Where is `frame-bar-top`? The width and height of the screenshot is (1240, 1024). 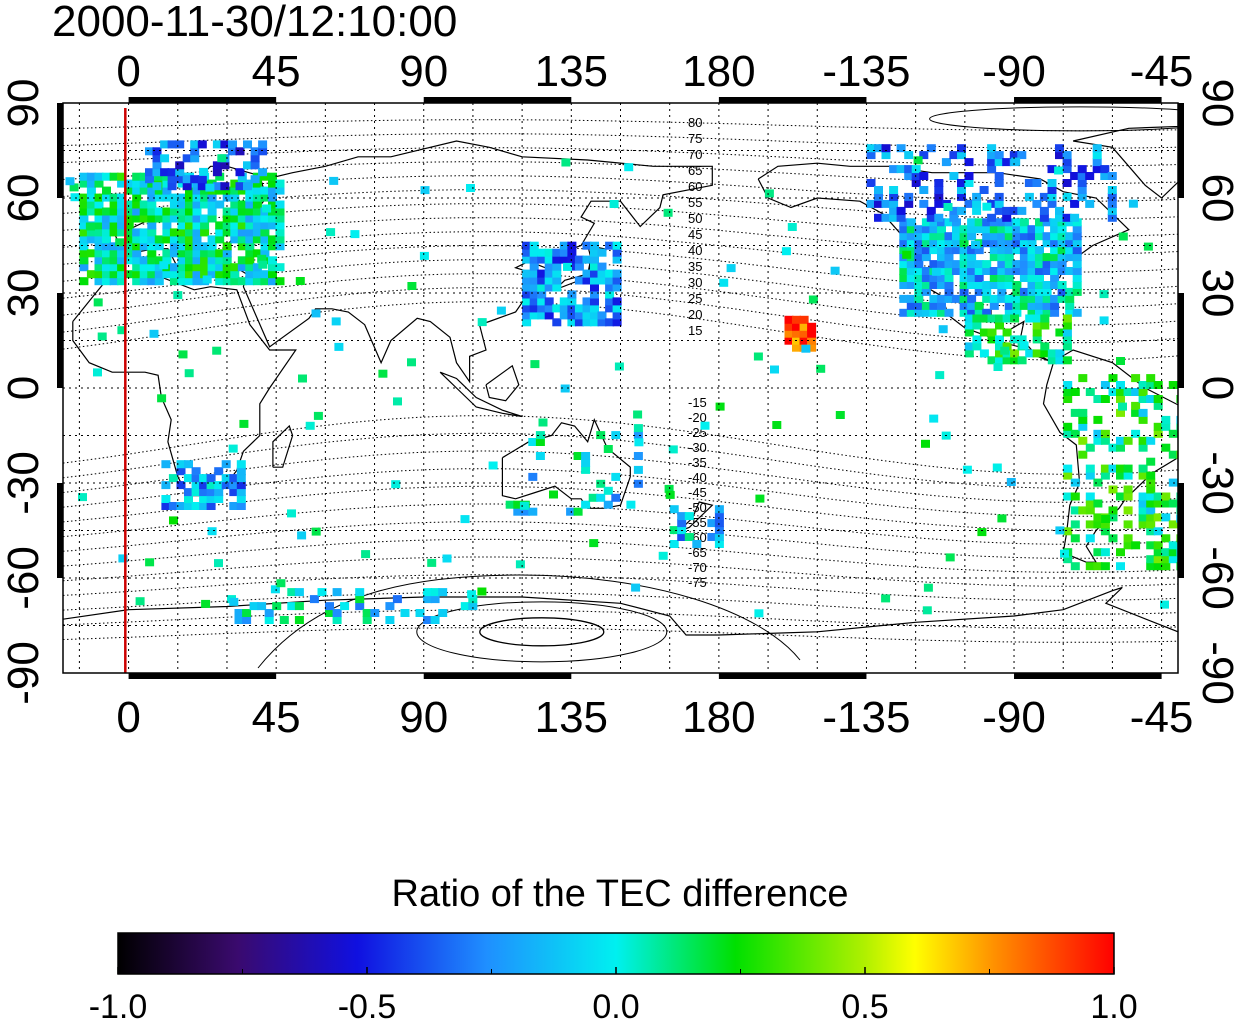
frame-bar-top is located at coordinates (202, 100).